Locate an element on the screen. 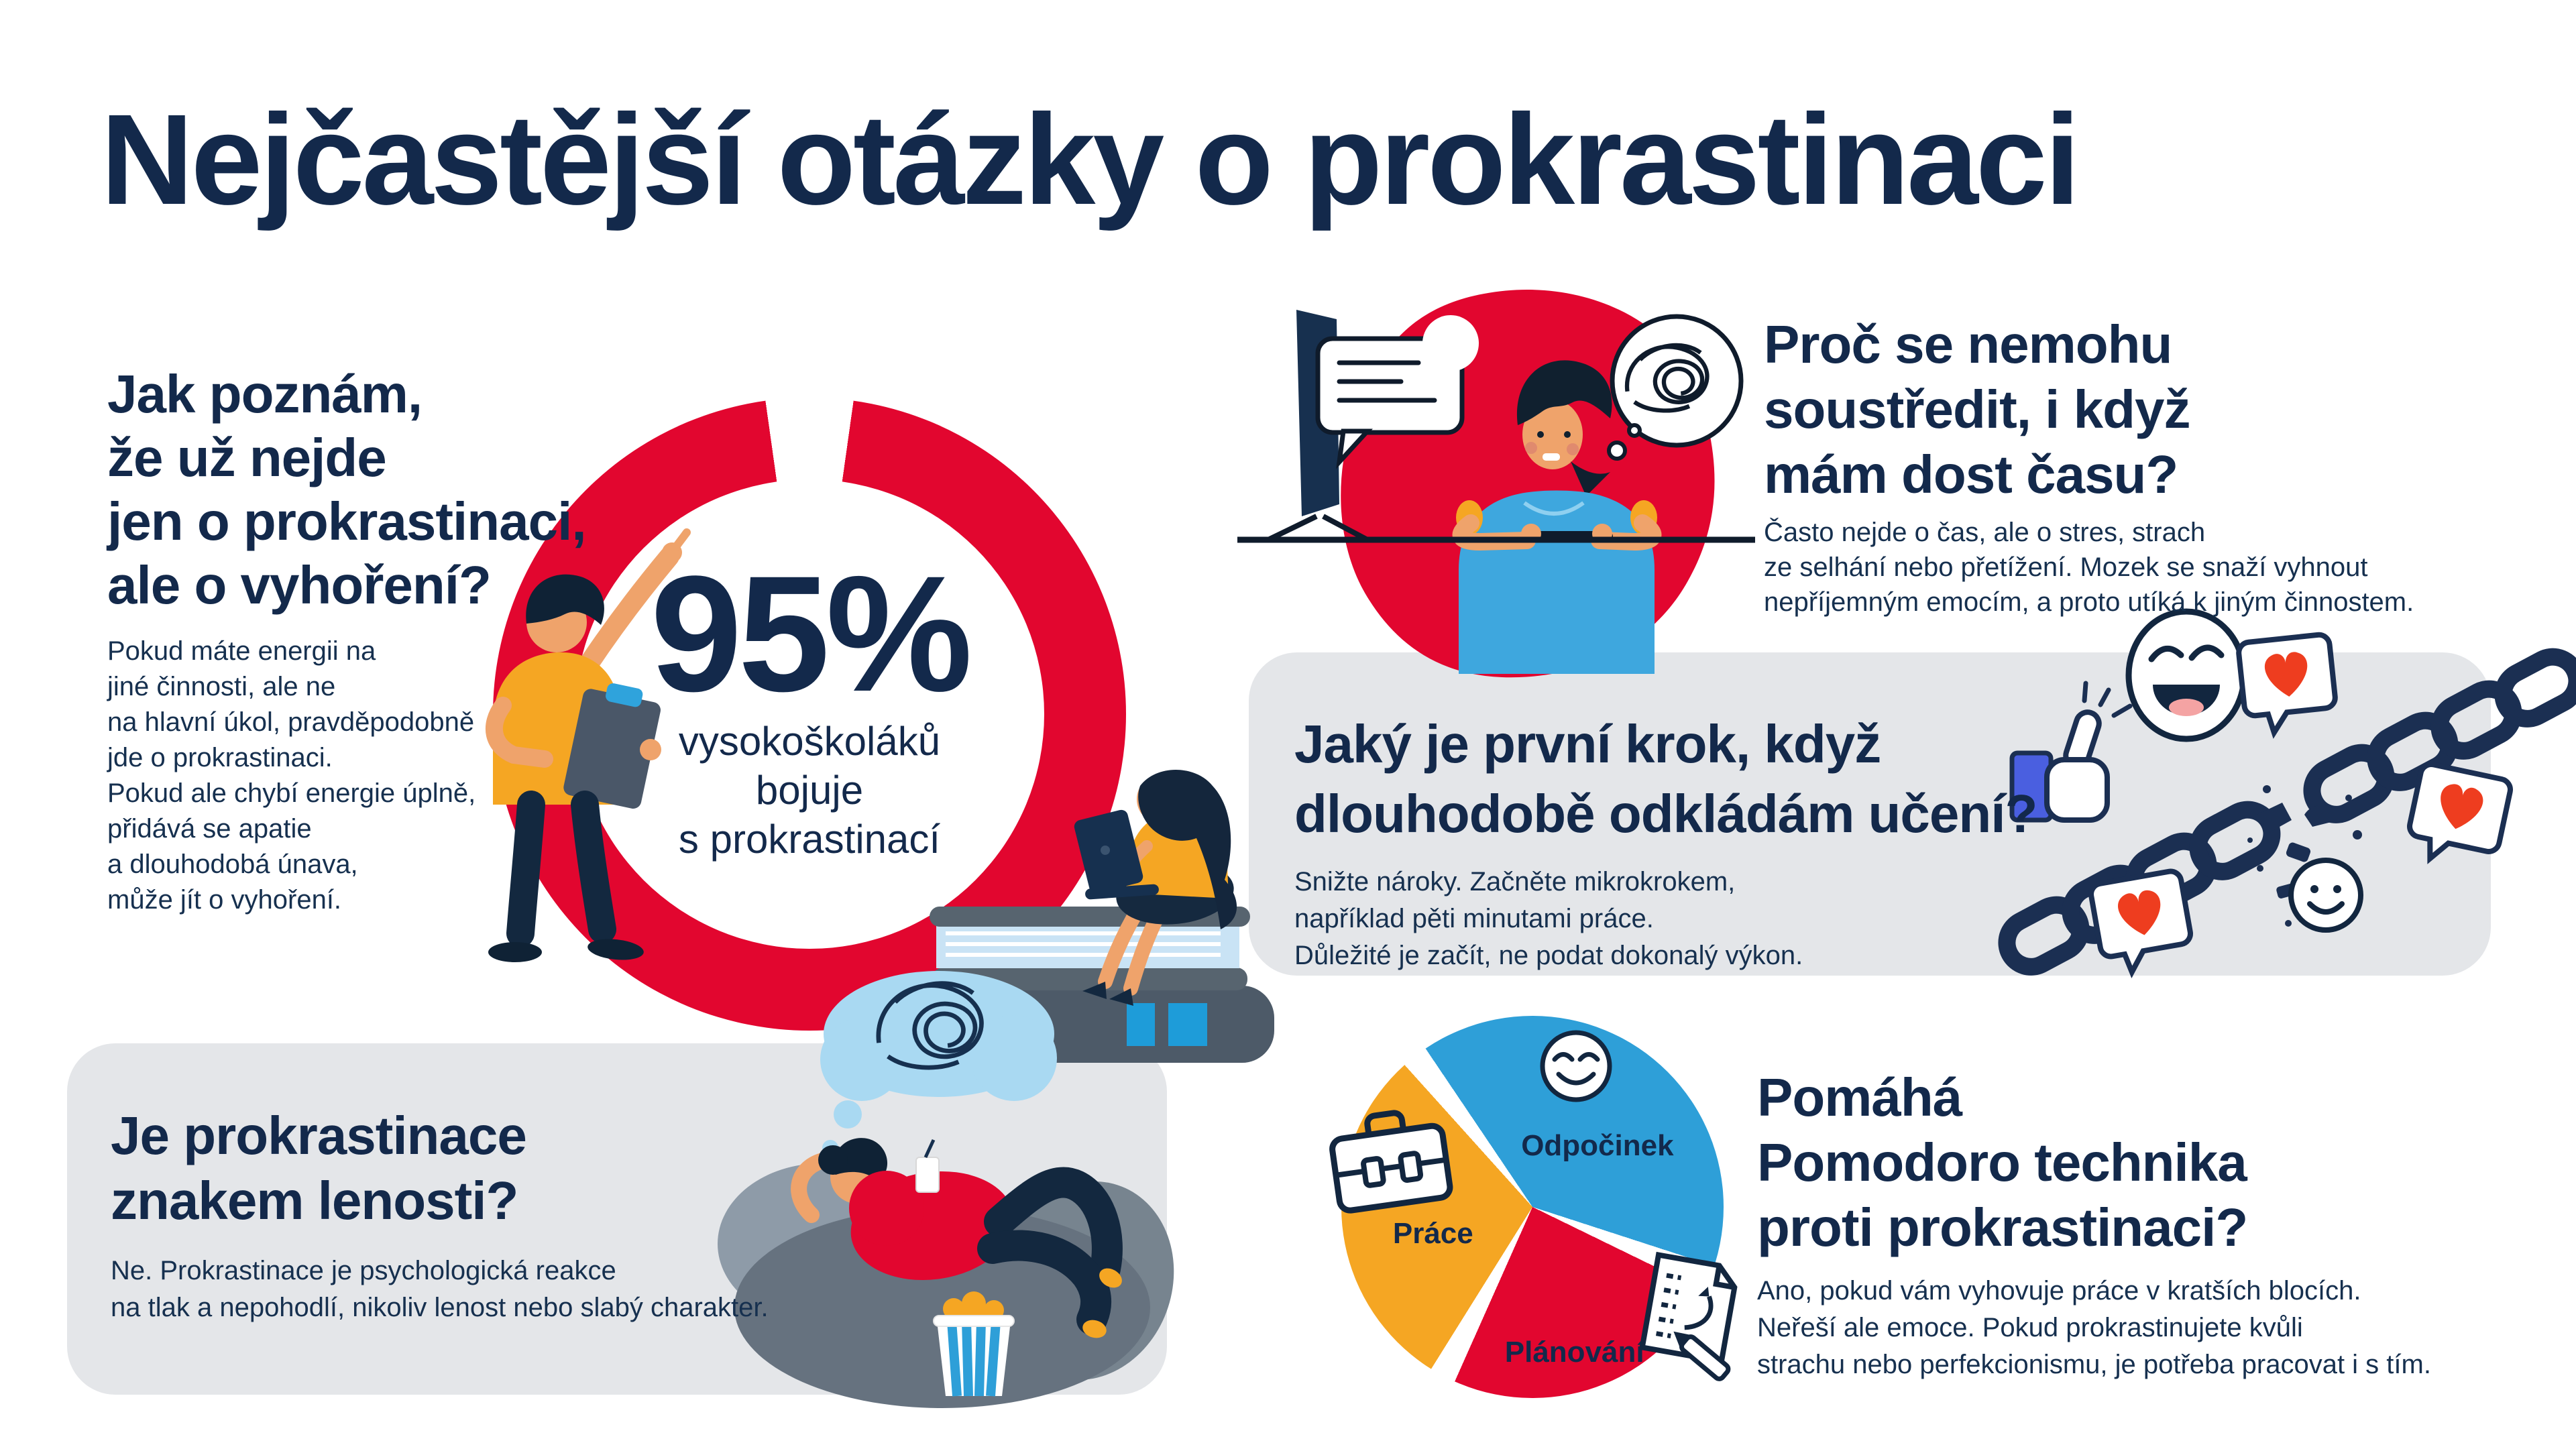 Image resolution: width=2576 pixels, height=1449 pixels. heading-line: proti prokrastinaci? is located at coordinates (2002, 1228).